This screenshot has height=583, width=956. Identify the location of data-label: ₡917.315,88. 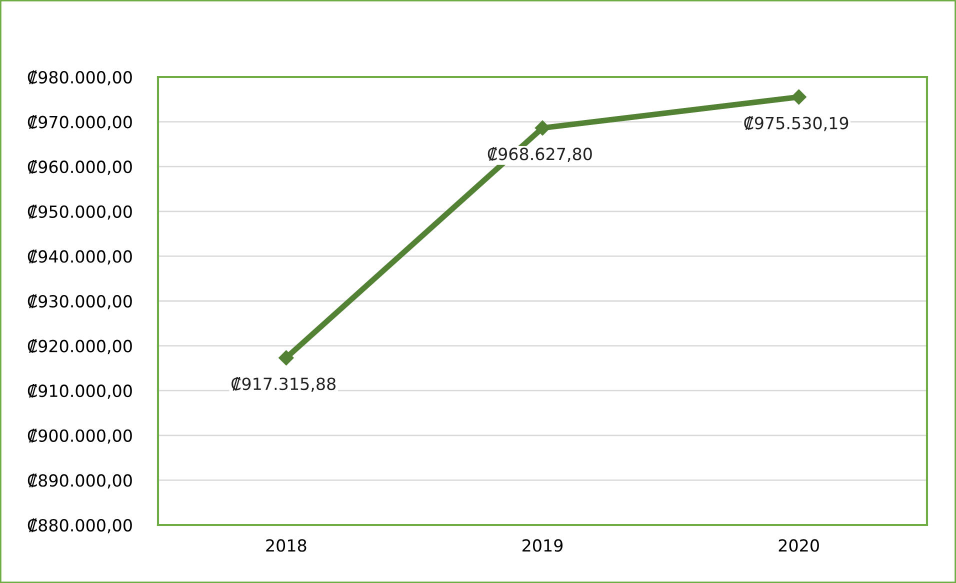
(284, 384).